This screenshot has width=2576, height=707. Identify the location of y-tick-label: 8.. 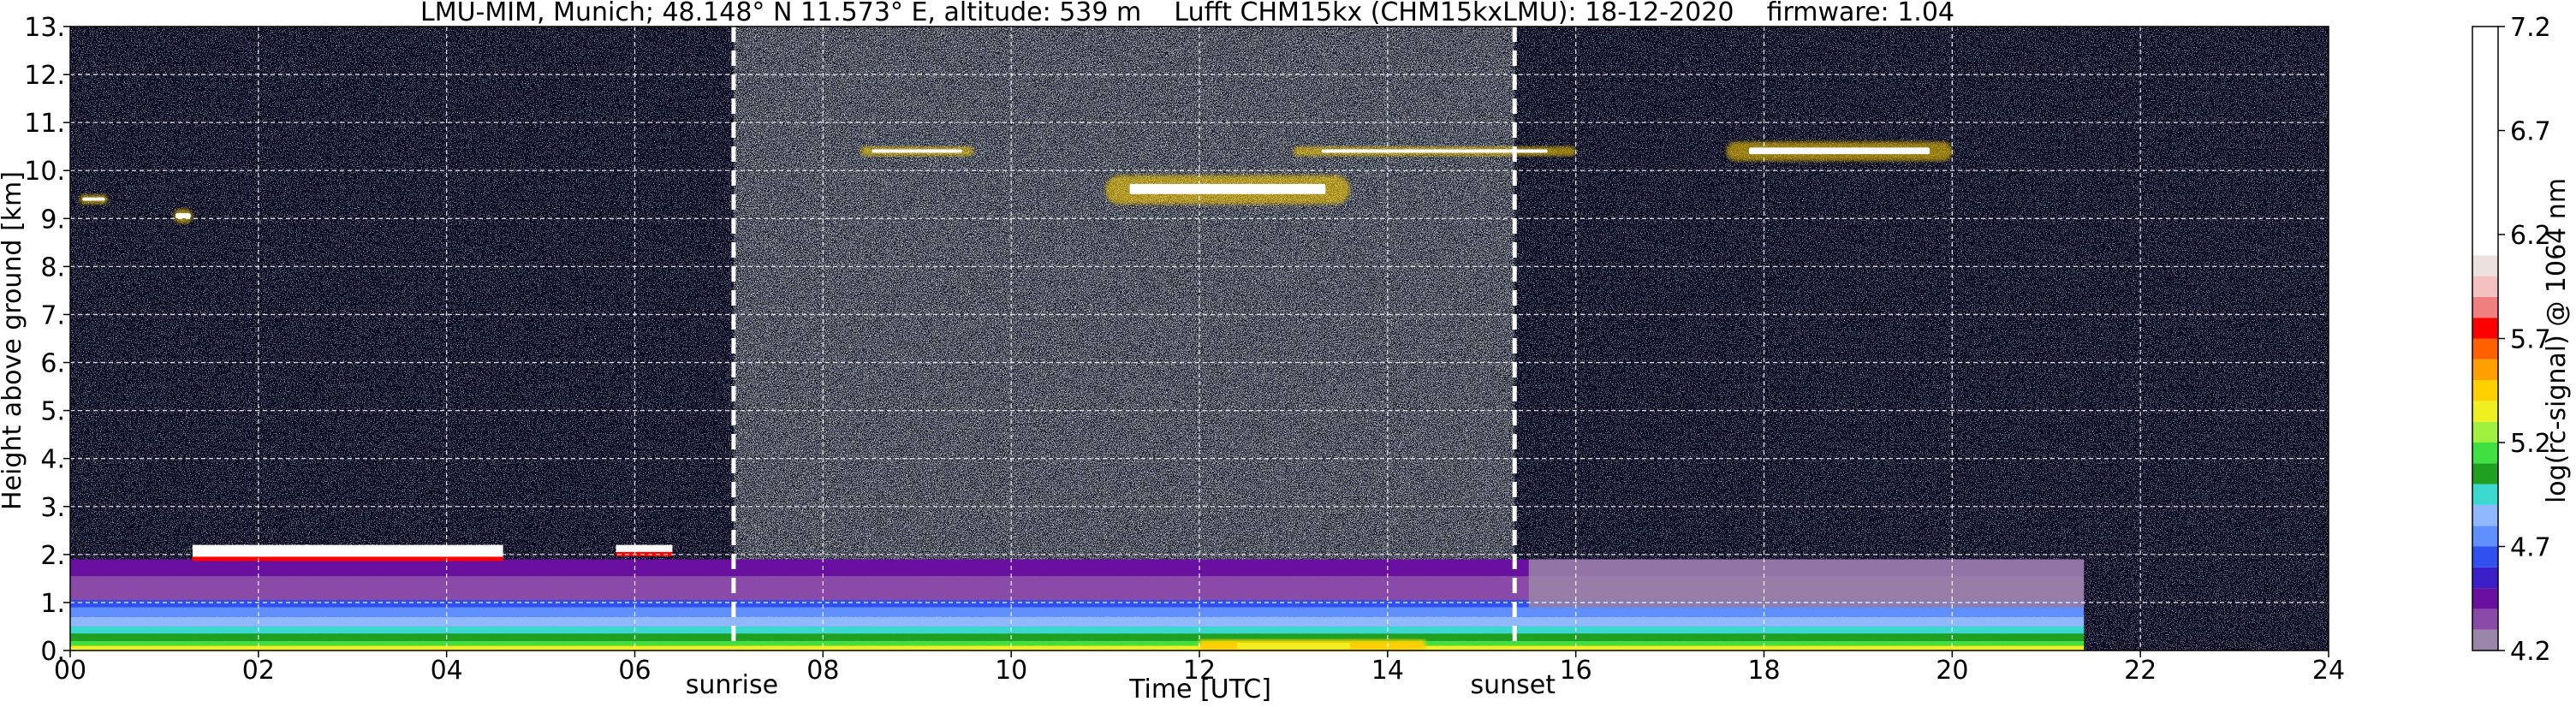
(53, 267).